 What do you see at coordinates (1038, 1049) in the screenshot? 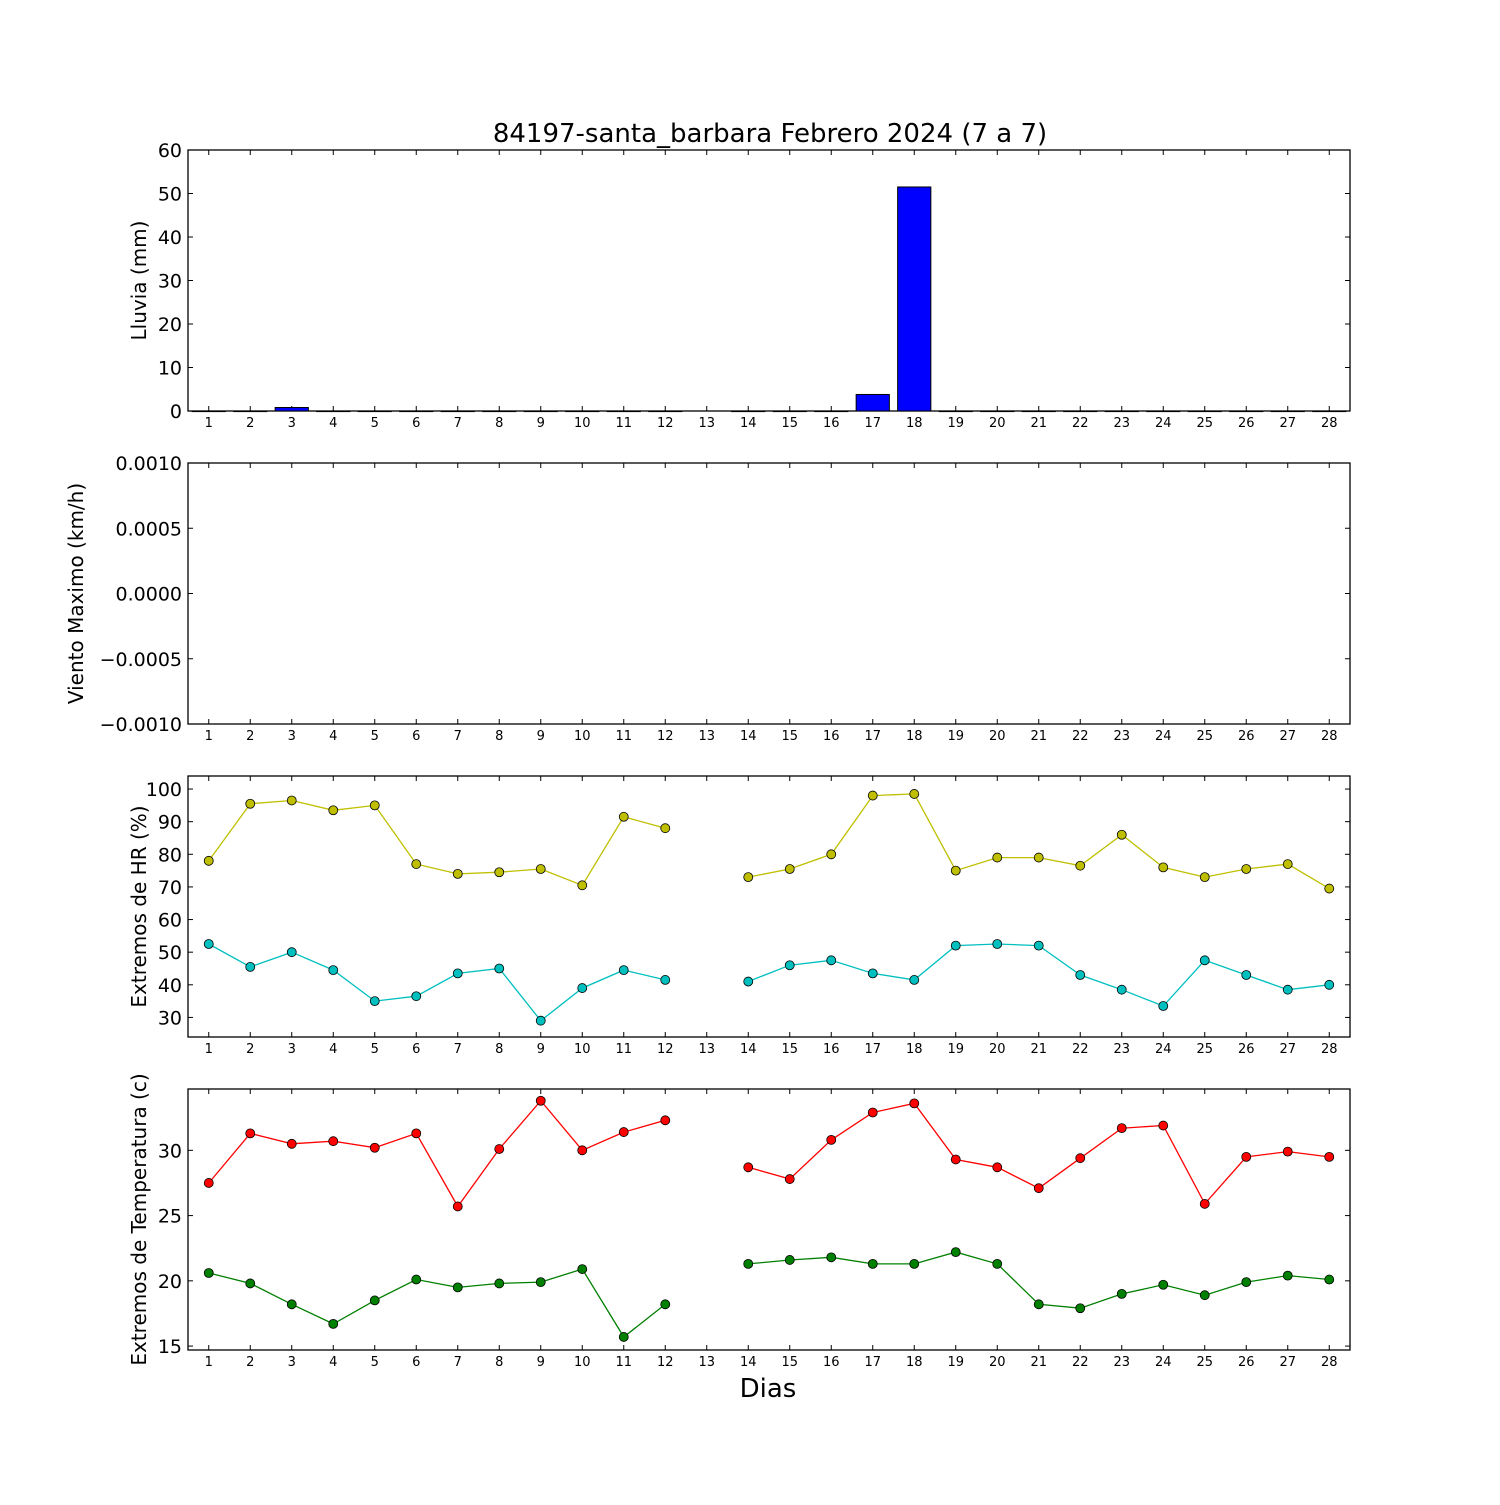
I see `humidity-xtick-label: 21` at bounding box center [1038, 1049].